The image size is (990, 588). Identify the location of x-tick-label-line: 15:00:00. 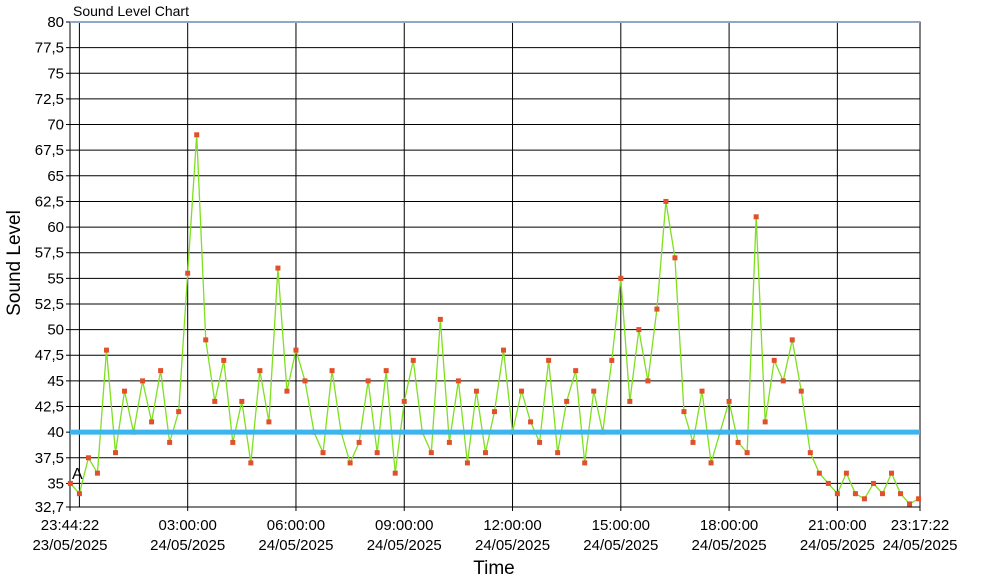
(621, 525).